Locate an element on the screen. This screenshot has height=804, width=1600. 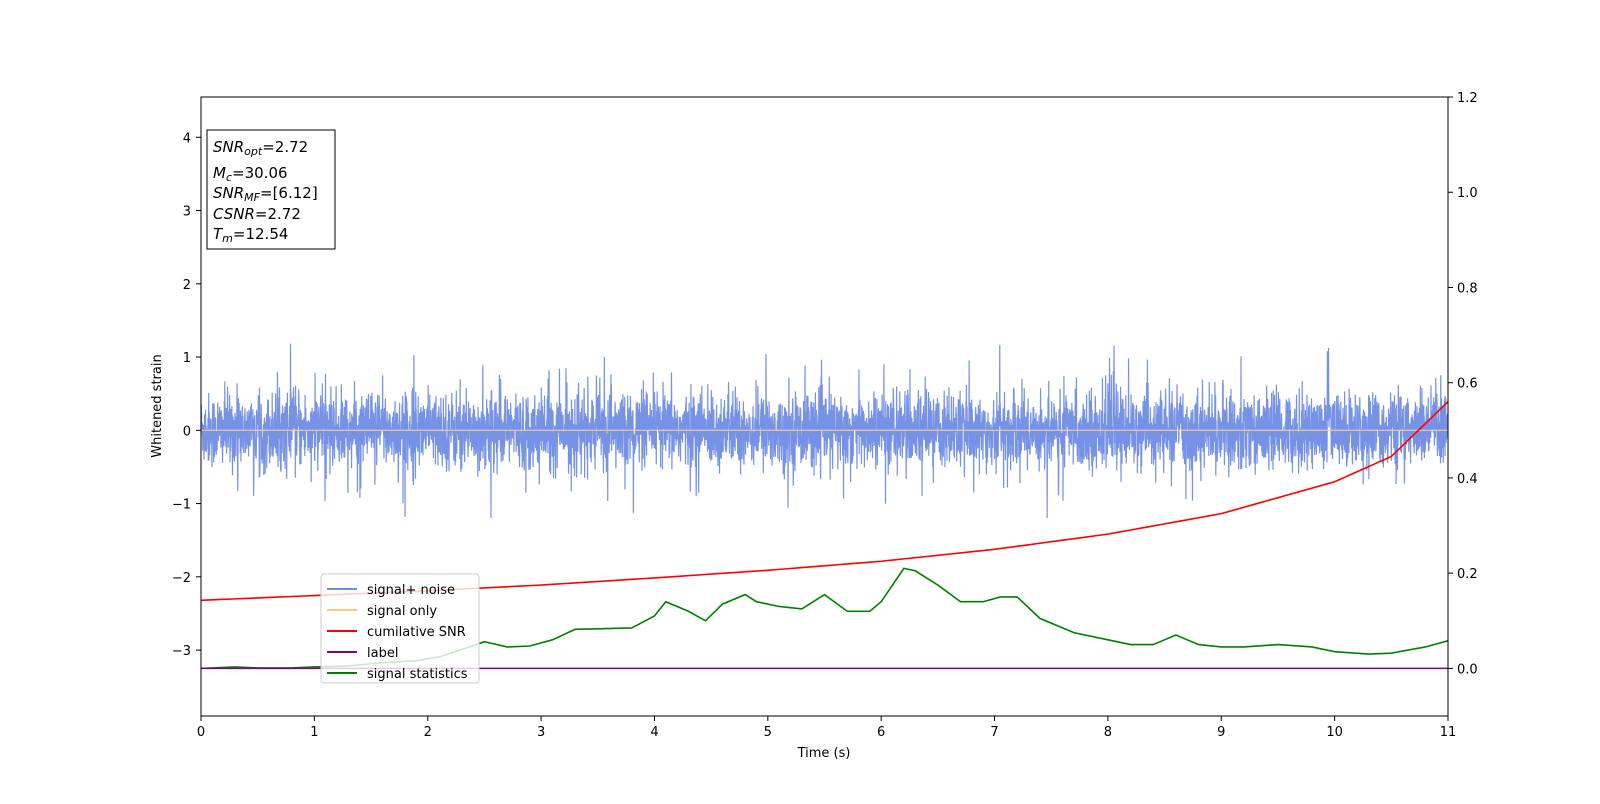
y-left-tick-label: 4 is located at coordinates (187, 138).